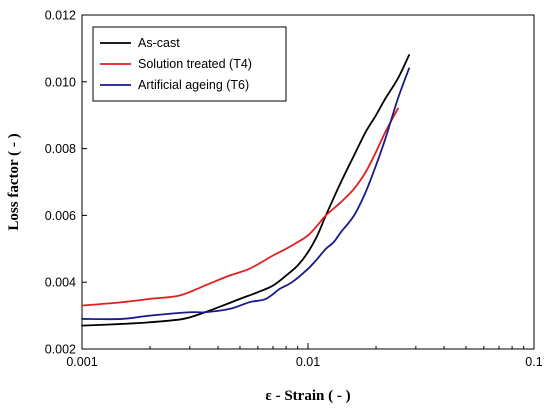 Image resolution: width=550 pixels, height=413 pixels. Describe the element at coordinates (81, 362) in the screenshot. I see `x-tick-label: 0.001` at that location.